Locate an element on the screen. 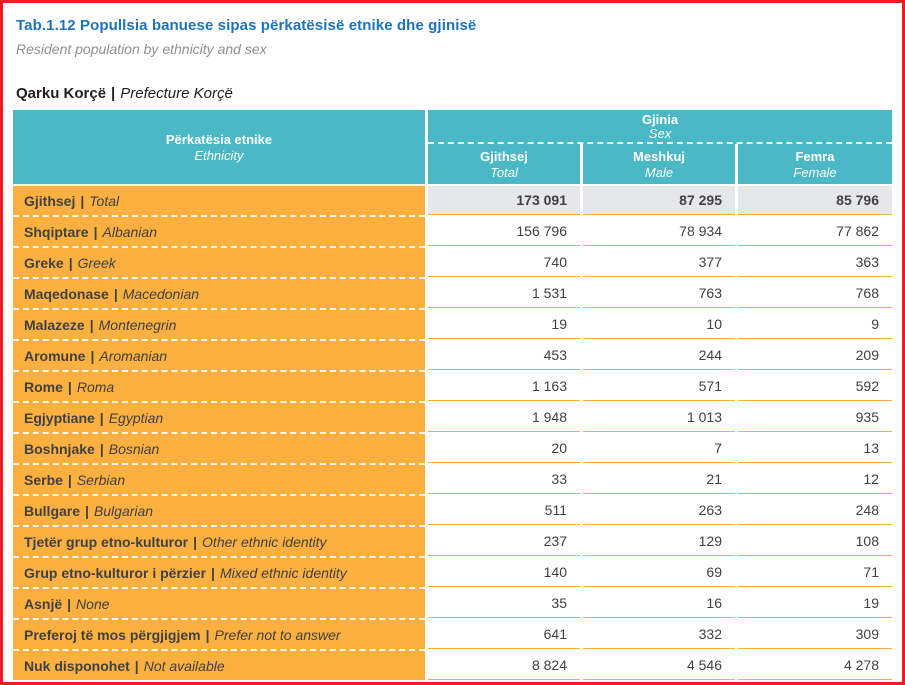 This screenshot has height=685, width=905. ethnicity-label-sq: Boshnjake is located at coordinates (59, 448).